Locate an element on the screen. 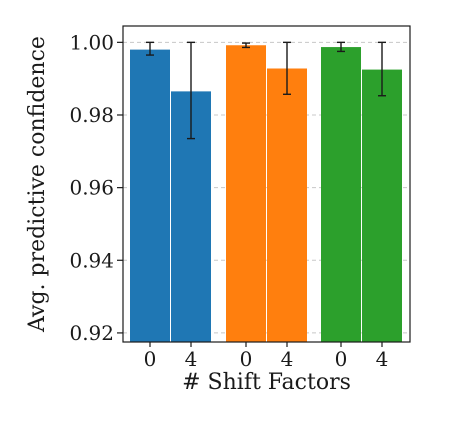 Image resolution: width=450 pixels, height=424 pixels. error-bars is located at coordinates (266, 90).